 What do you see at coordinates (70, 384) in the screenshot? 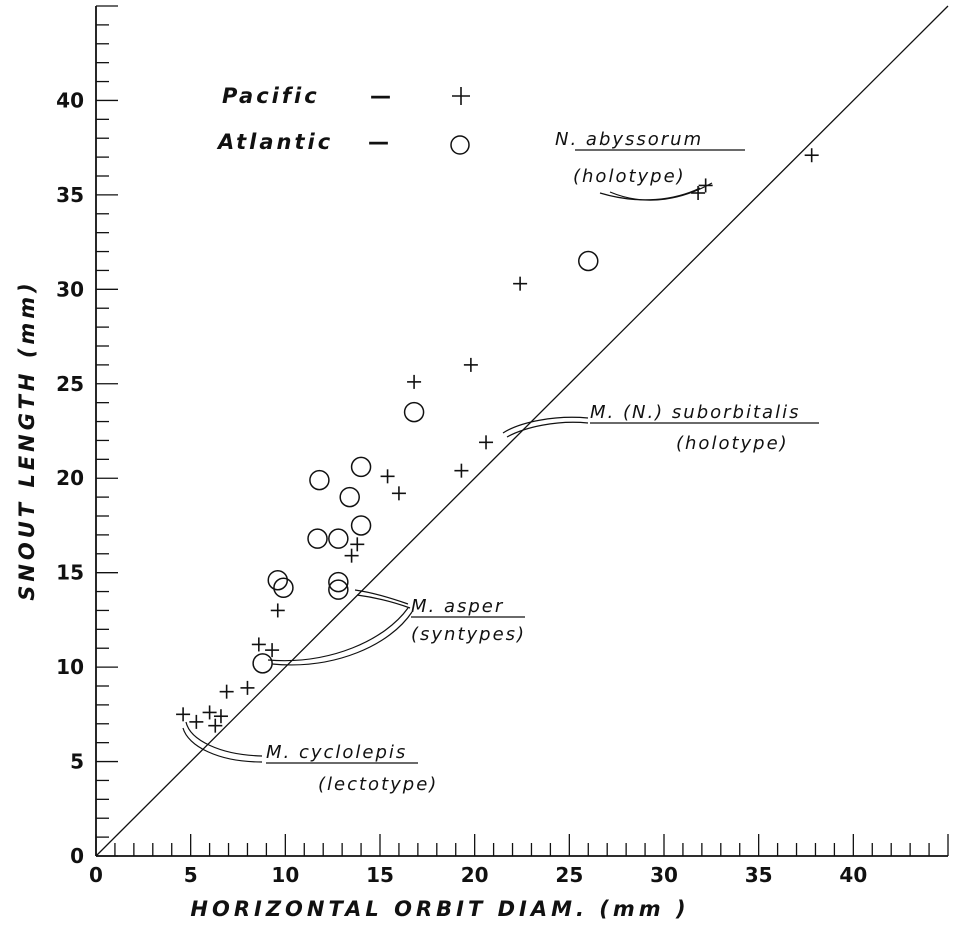
I see `y-tick-label: 25` at bounding box center [70, 384].